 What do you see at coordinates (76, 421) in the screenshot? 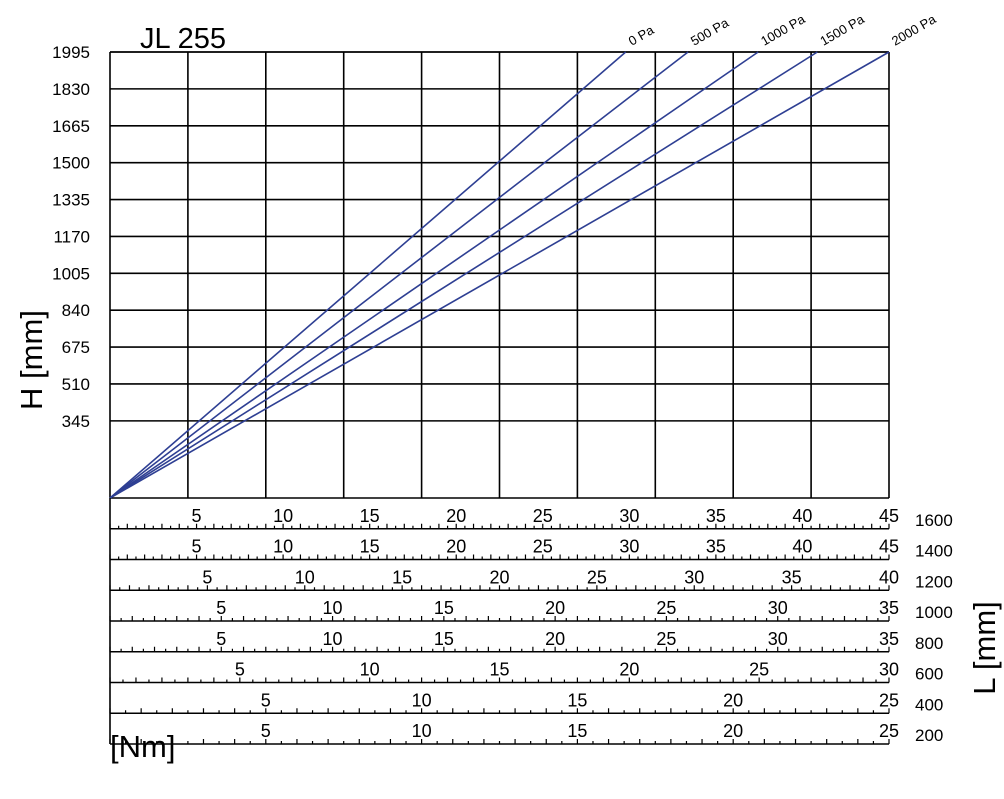
I see `y-tick-label: 345` at bounding box center [76, 421].